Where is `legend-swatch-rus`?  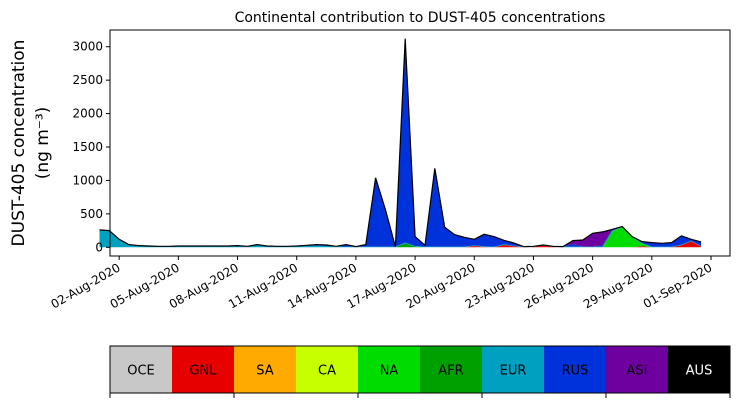
legend-swatch-rus is located at coordinates (575, 369).